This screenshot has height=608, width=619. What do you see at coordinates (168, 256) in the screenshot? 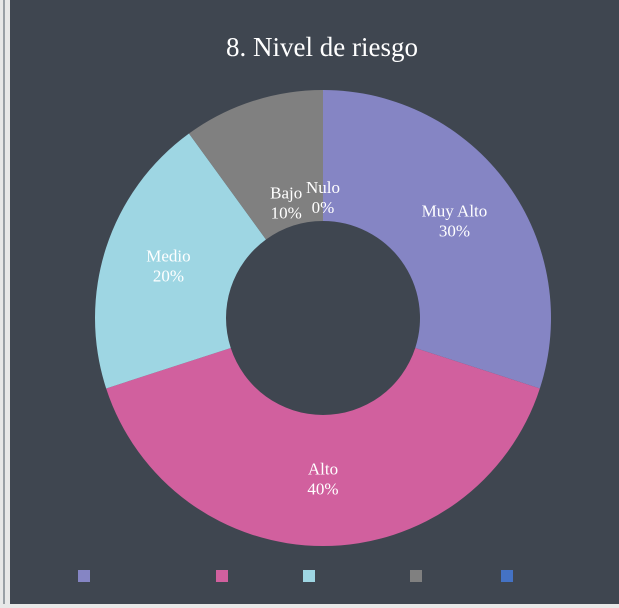
I see `data-label-name: Medio` at bounding box center [168, 256].